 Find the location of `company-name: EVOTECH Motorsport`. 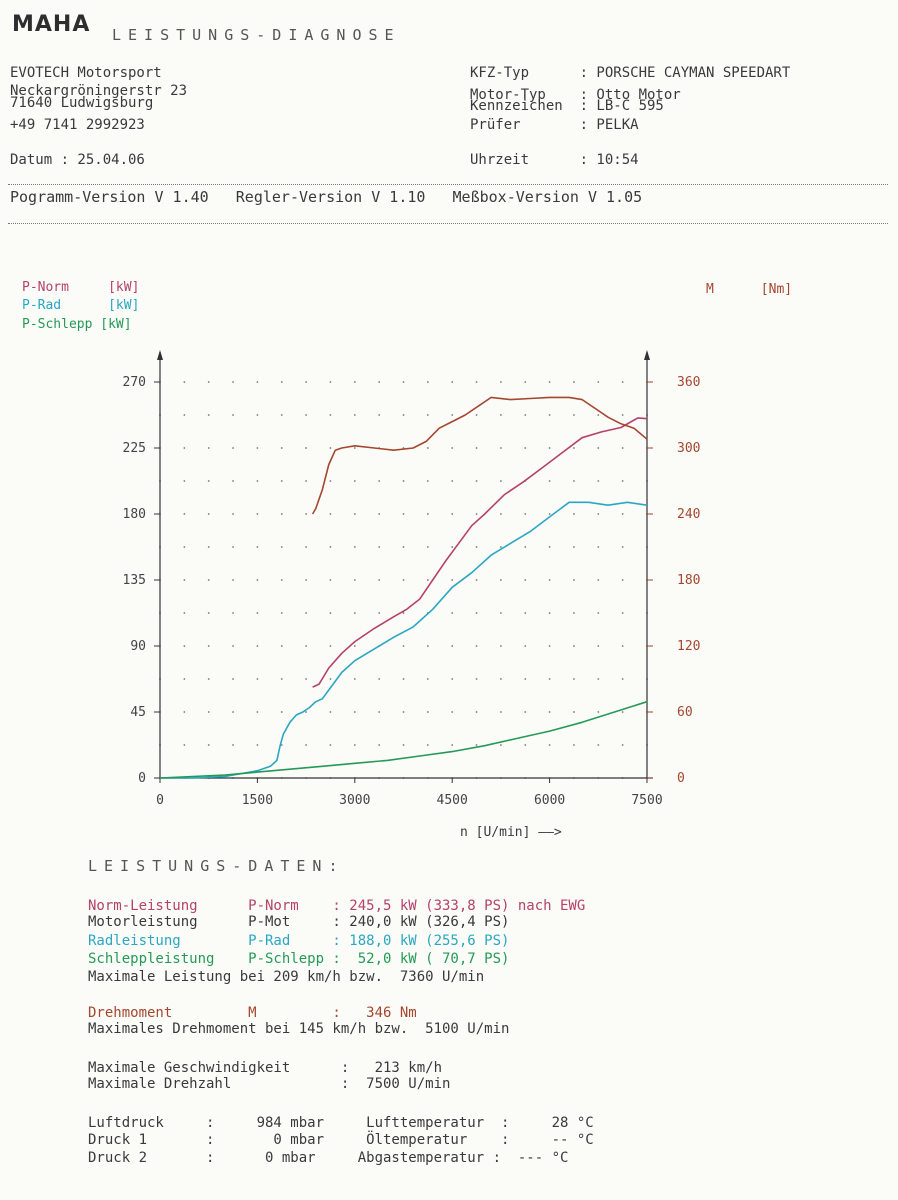

company-name: EVOTECH Motorsport is located at coordinates (86, 73).